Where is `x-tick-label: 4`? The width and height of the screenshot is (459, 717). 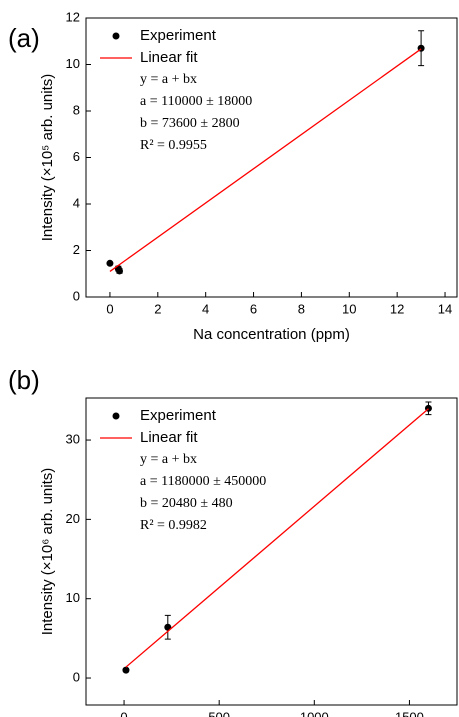 x-tick-label: 4 is located at coordinates (205, 308).